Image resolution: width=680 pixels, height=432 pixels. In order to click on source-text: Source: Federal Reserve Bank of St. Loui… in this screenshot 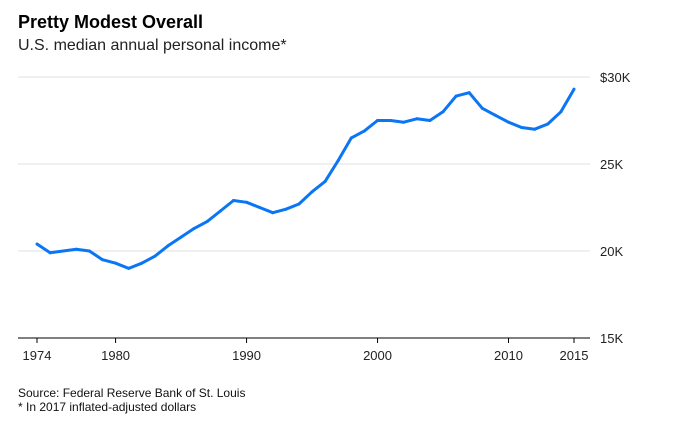, I will do `click(132, 393)`.